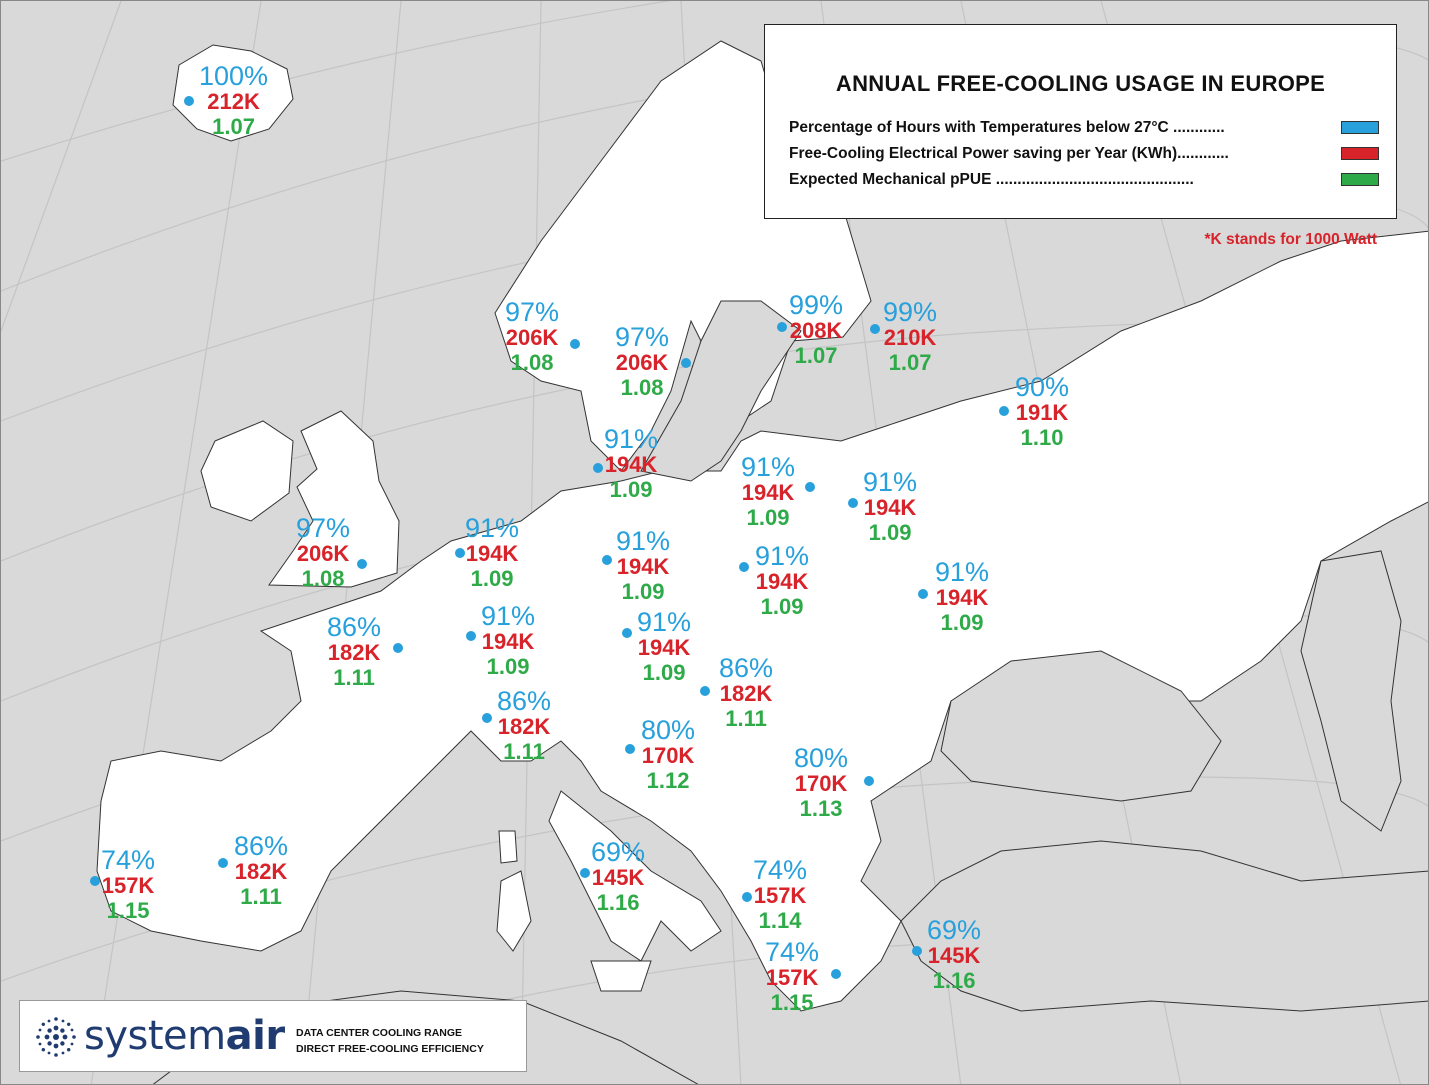 This screenshot has width=1429, height=1085. Describe the element at coordinates (56, 1037) in the screenshot. I see `systemair-logo-icon` at that location.